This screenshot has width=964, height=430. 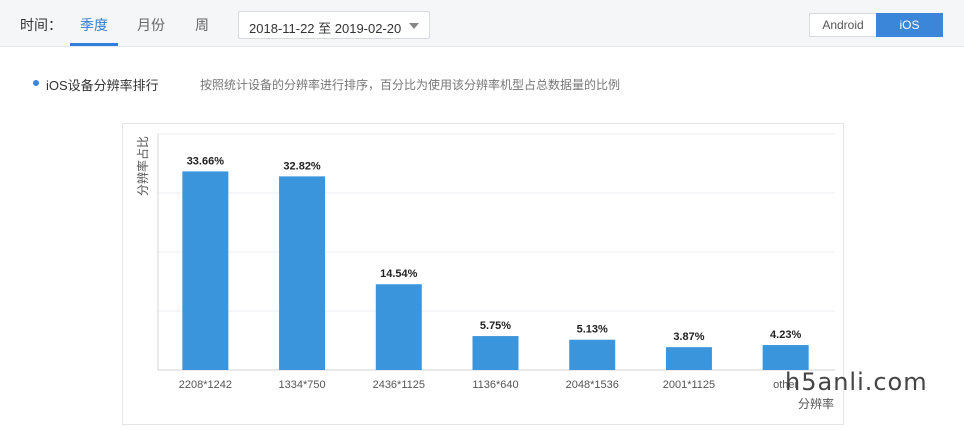 I want to click on x-tick-label: other, so click(x=785, y=385).